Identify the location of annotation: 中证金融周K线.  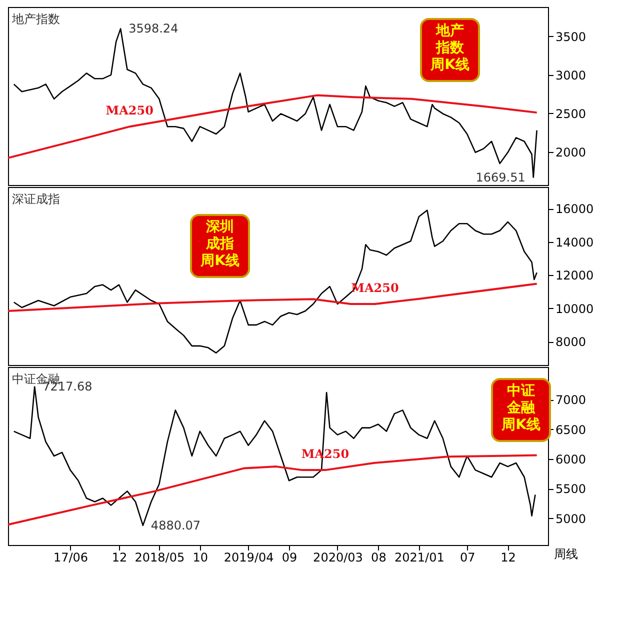
(520, 408).